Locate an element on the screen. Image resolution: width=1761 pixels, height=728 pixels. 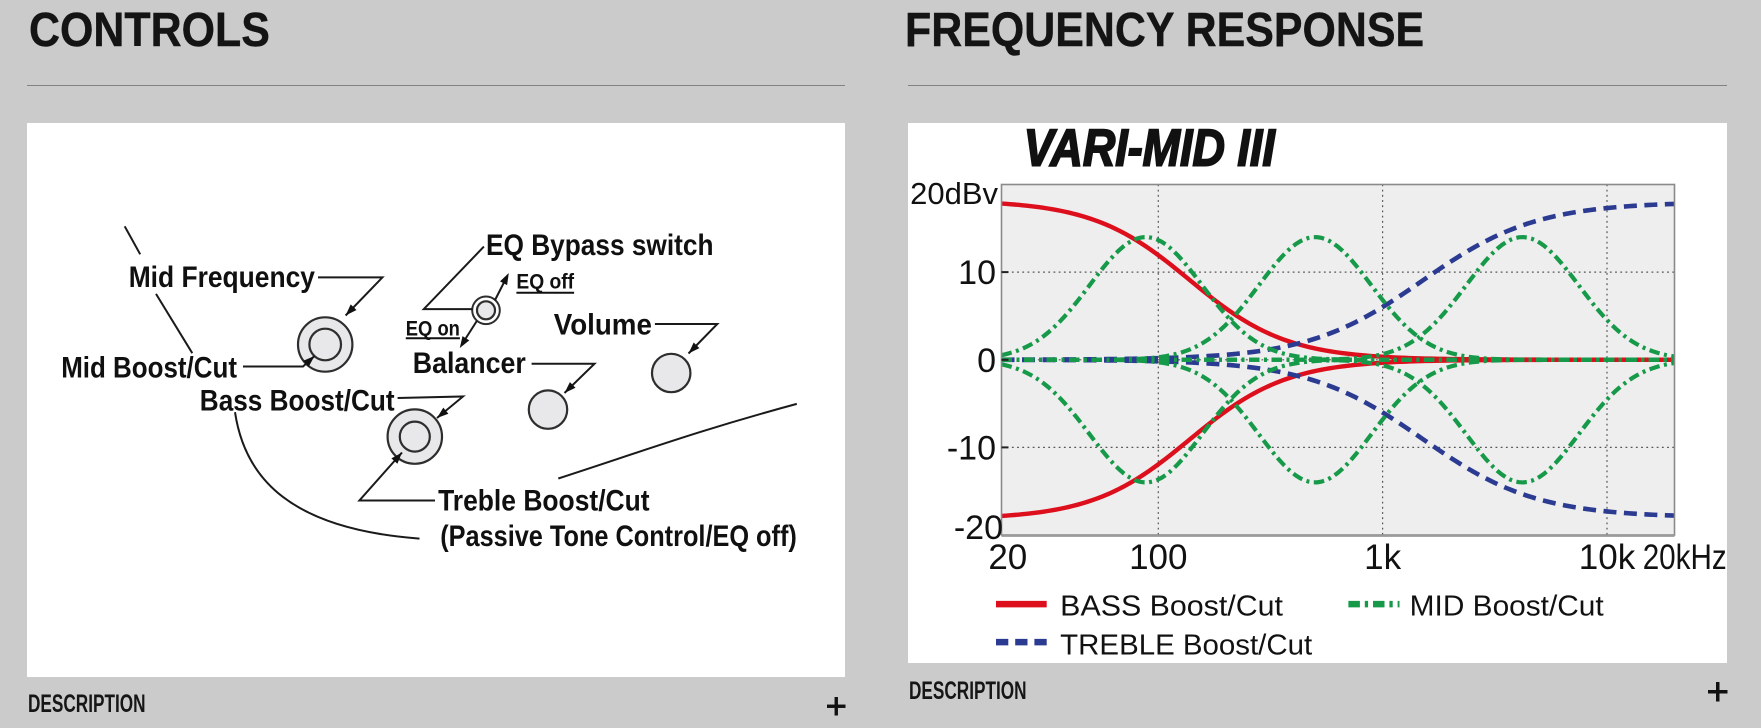
svg-text: EQ on is located at coordinates (433, 329).